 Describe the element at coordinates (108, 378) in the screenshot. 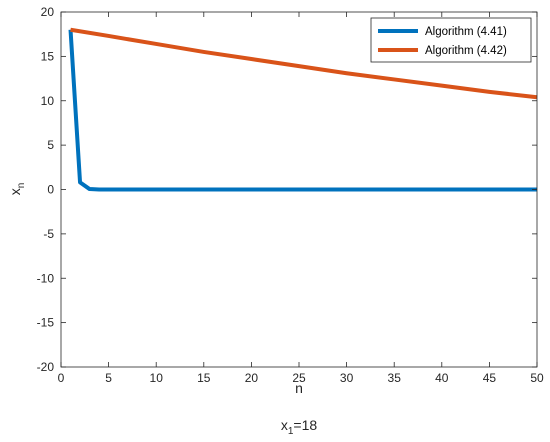

I see `x-tick-label: 5` at that location.